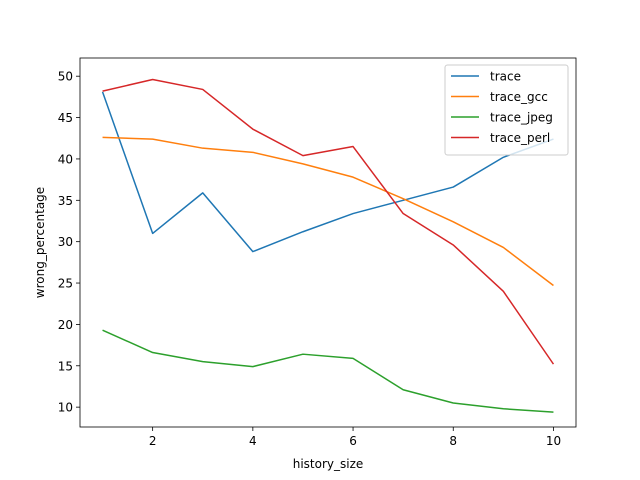 The width and height of the screenshot is (640, 480). What do you see at coordinates (453, 441) in the screenshot?
I see `x-tick-label: 8` at bounding box center [453, 441].